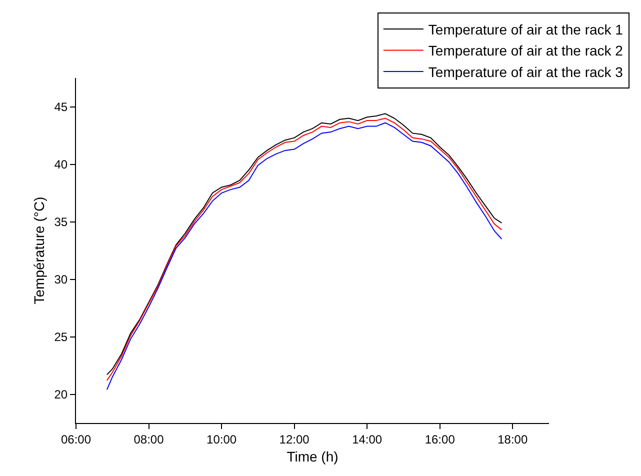 Image resolution: width=641 pixels, height=476 pixels. What do you see at coordinates (61, 394) in the screenshot?
I see `y-tick-label: 20` at bounding box center [61, 394].